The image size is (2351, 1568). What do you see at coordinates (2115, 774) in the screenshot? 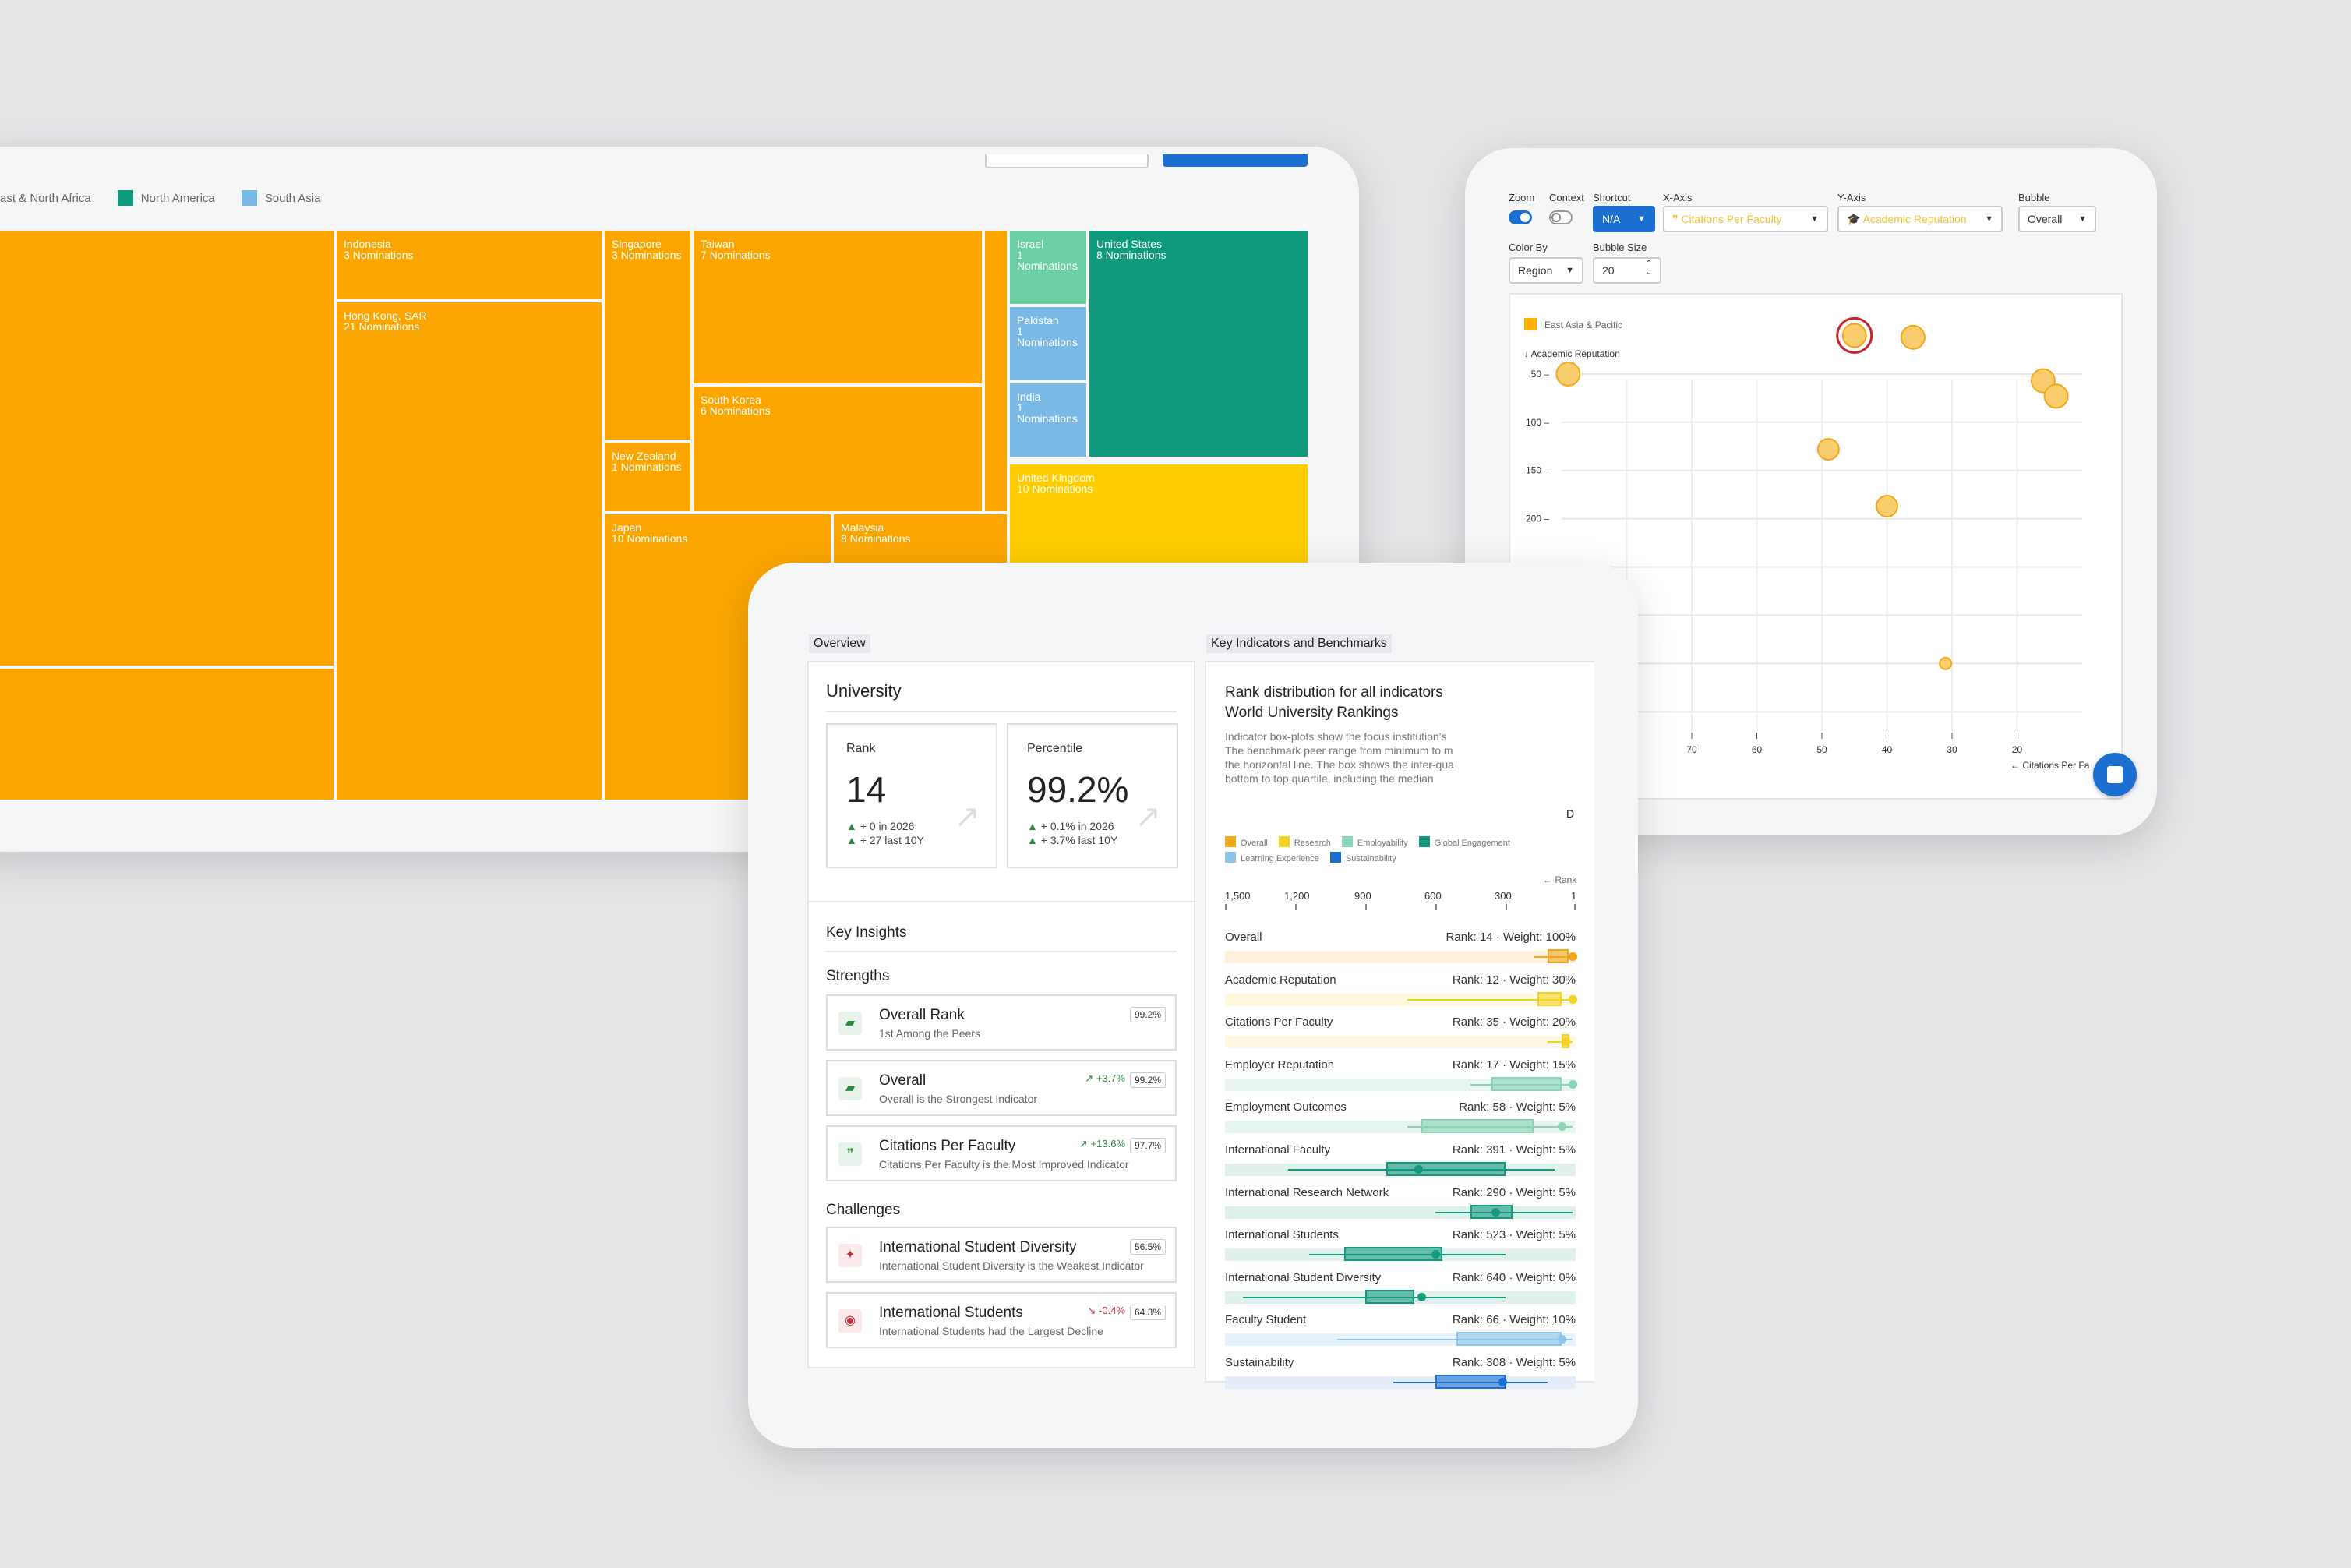
I see `chat-button` at bounding box center [2115, 774].